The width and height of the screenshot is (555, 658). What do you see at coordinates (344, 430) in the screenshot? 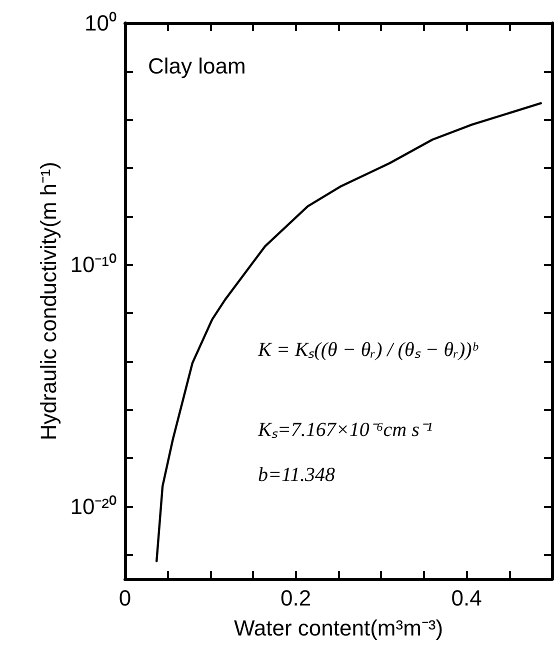
I see `annotation: Kₛ=7.167×10⁻⁶cm s⁻¹` at bounding box center [344, 430].